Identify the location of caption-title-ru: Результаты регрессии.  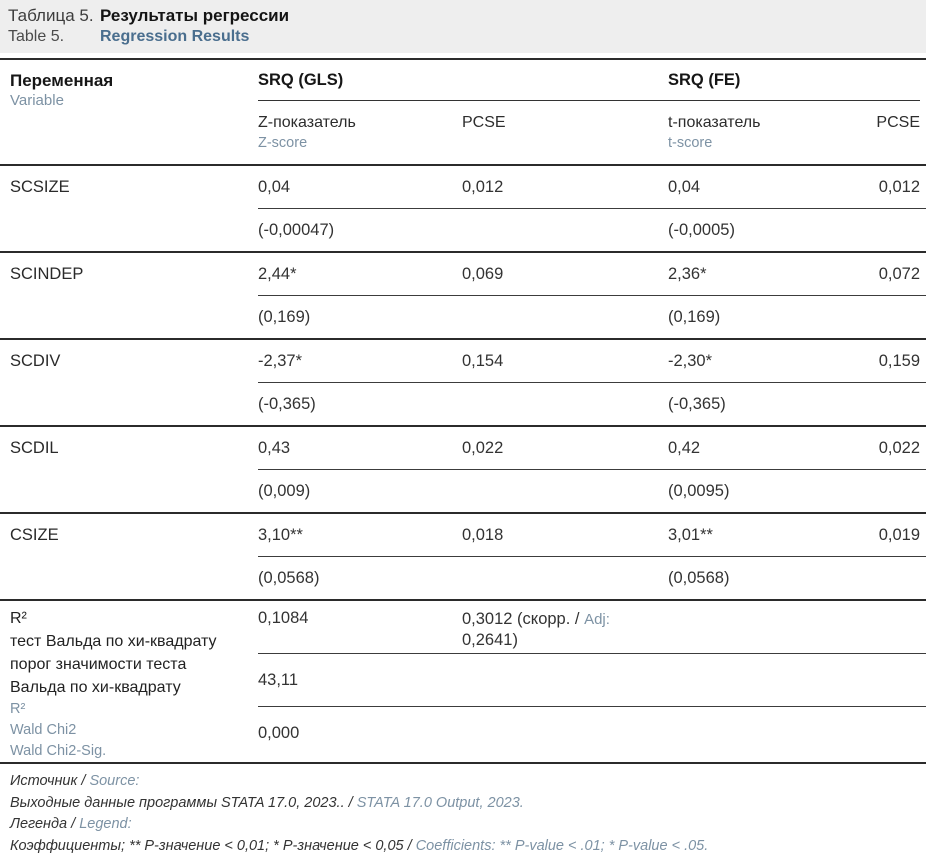
(194, 15).